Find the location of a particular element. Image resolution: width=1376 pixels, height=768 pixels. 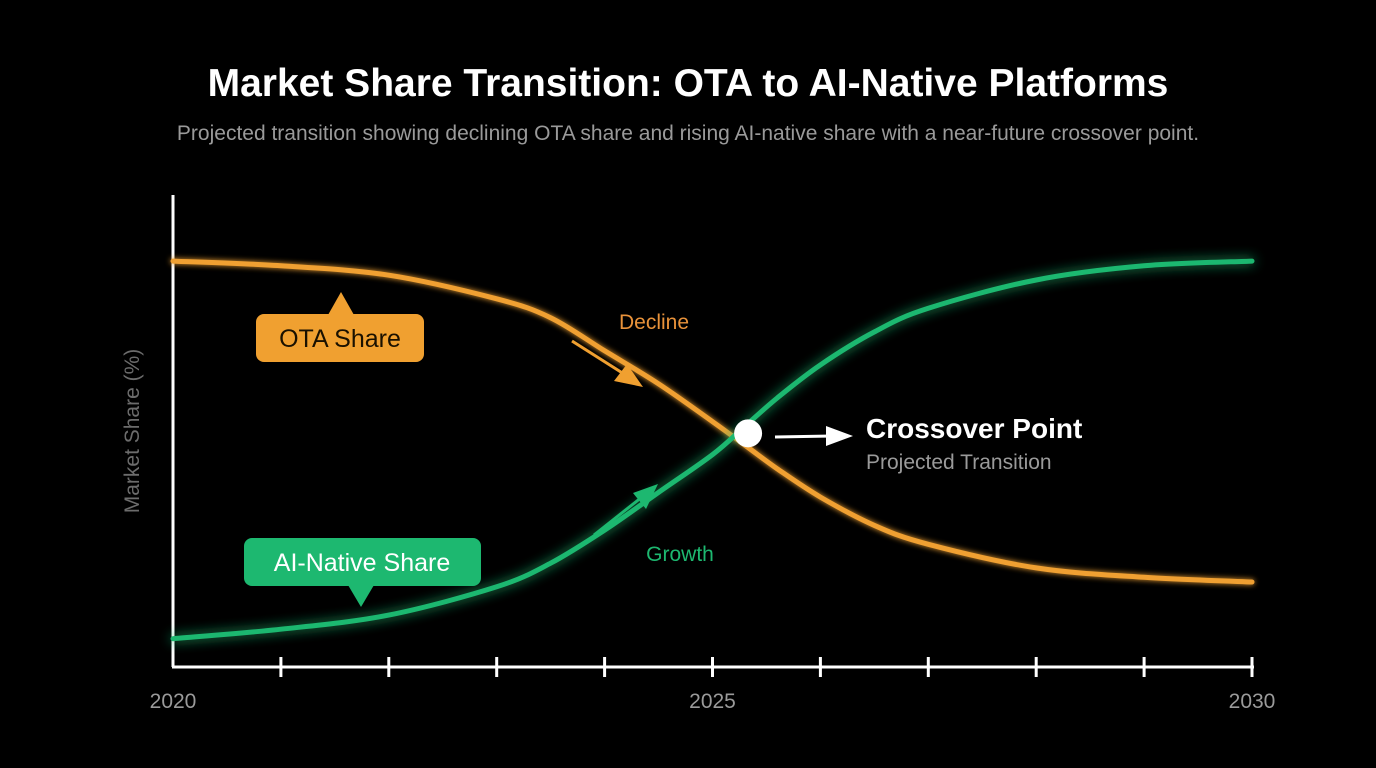

crossover-annotation: Crossover Point Projected Transition is located at coordinates (928, 443).